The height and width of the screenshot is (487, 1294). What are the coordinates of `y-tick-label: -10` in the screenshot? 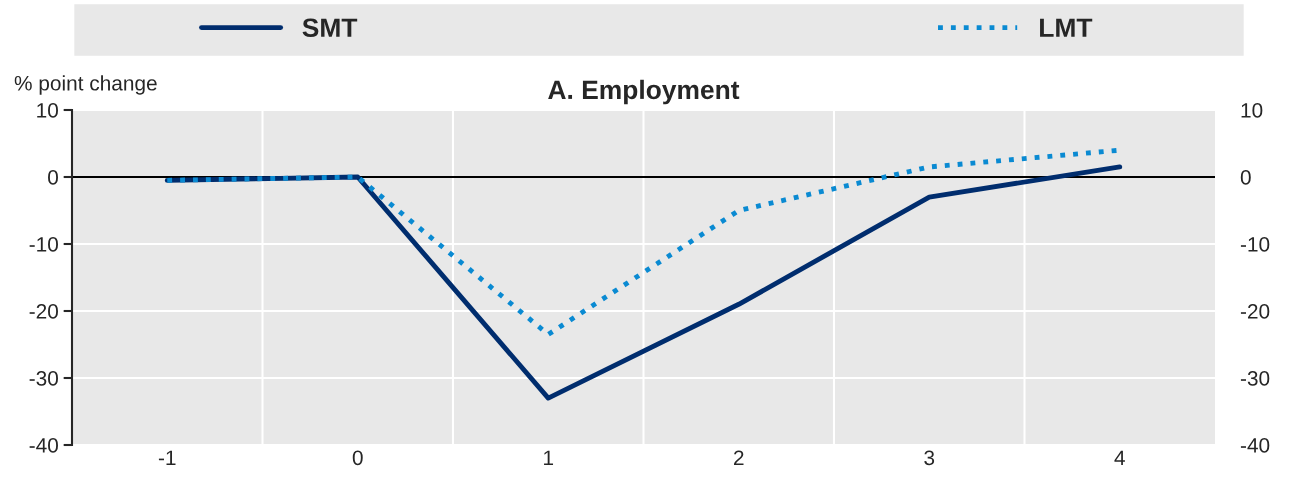 It's located at (43, 244).